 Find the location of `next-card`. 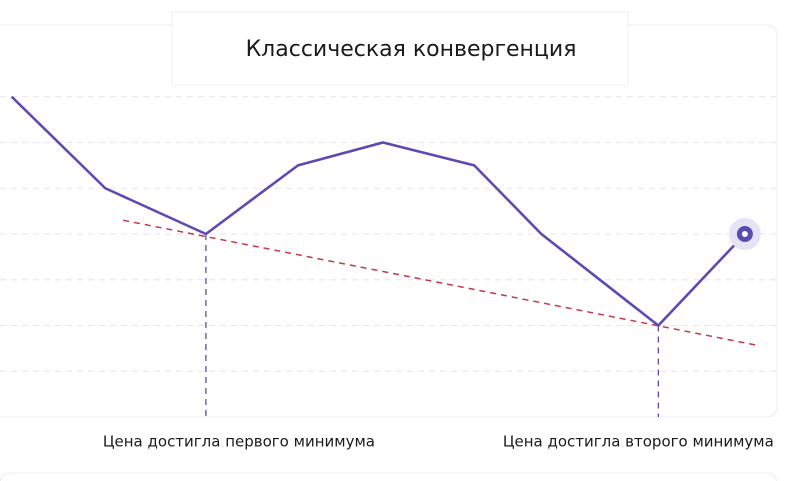

next-card is located at coordinates (389, 476).